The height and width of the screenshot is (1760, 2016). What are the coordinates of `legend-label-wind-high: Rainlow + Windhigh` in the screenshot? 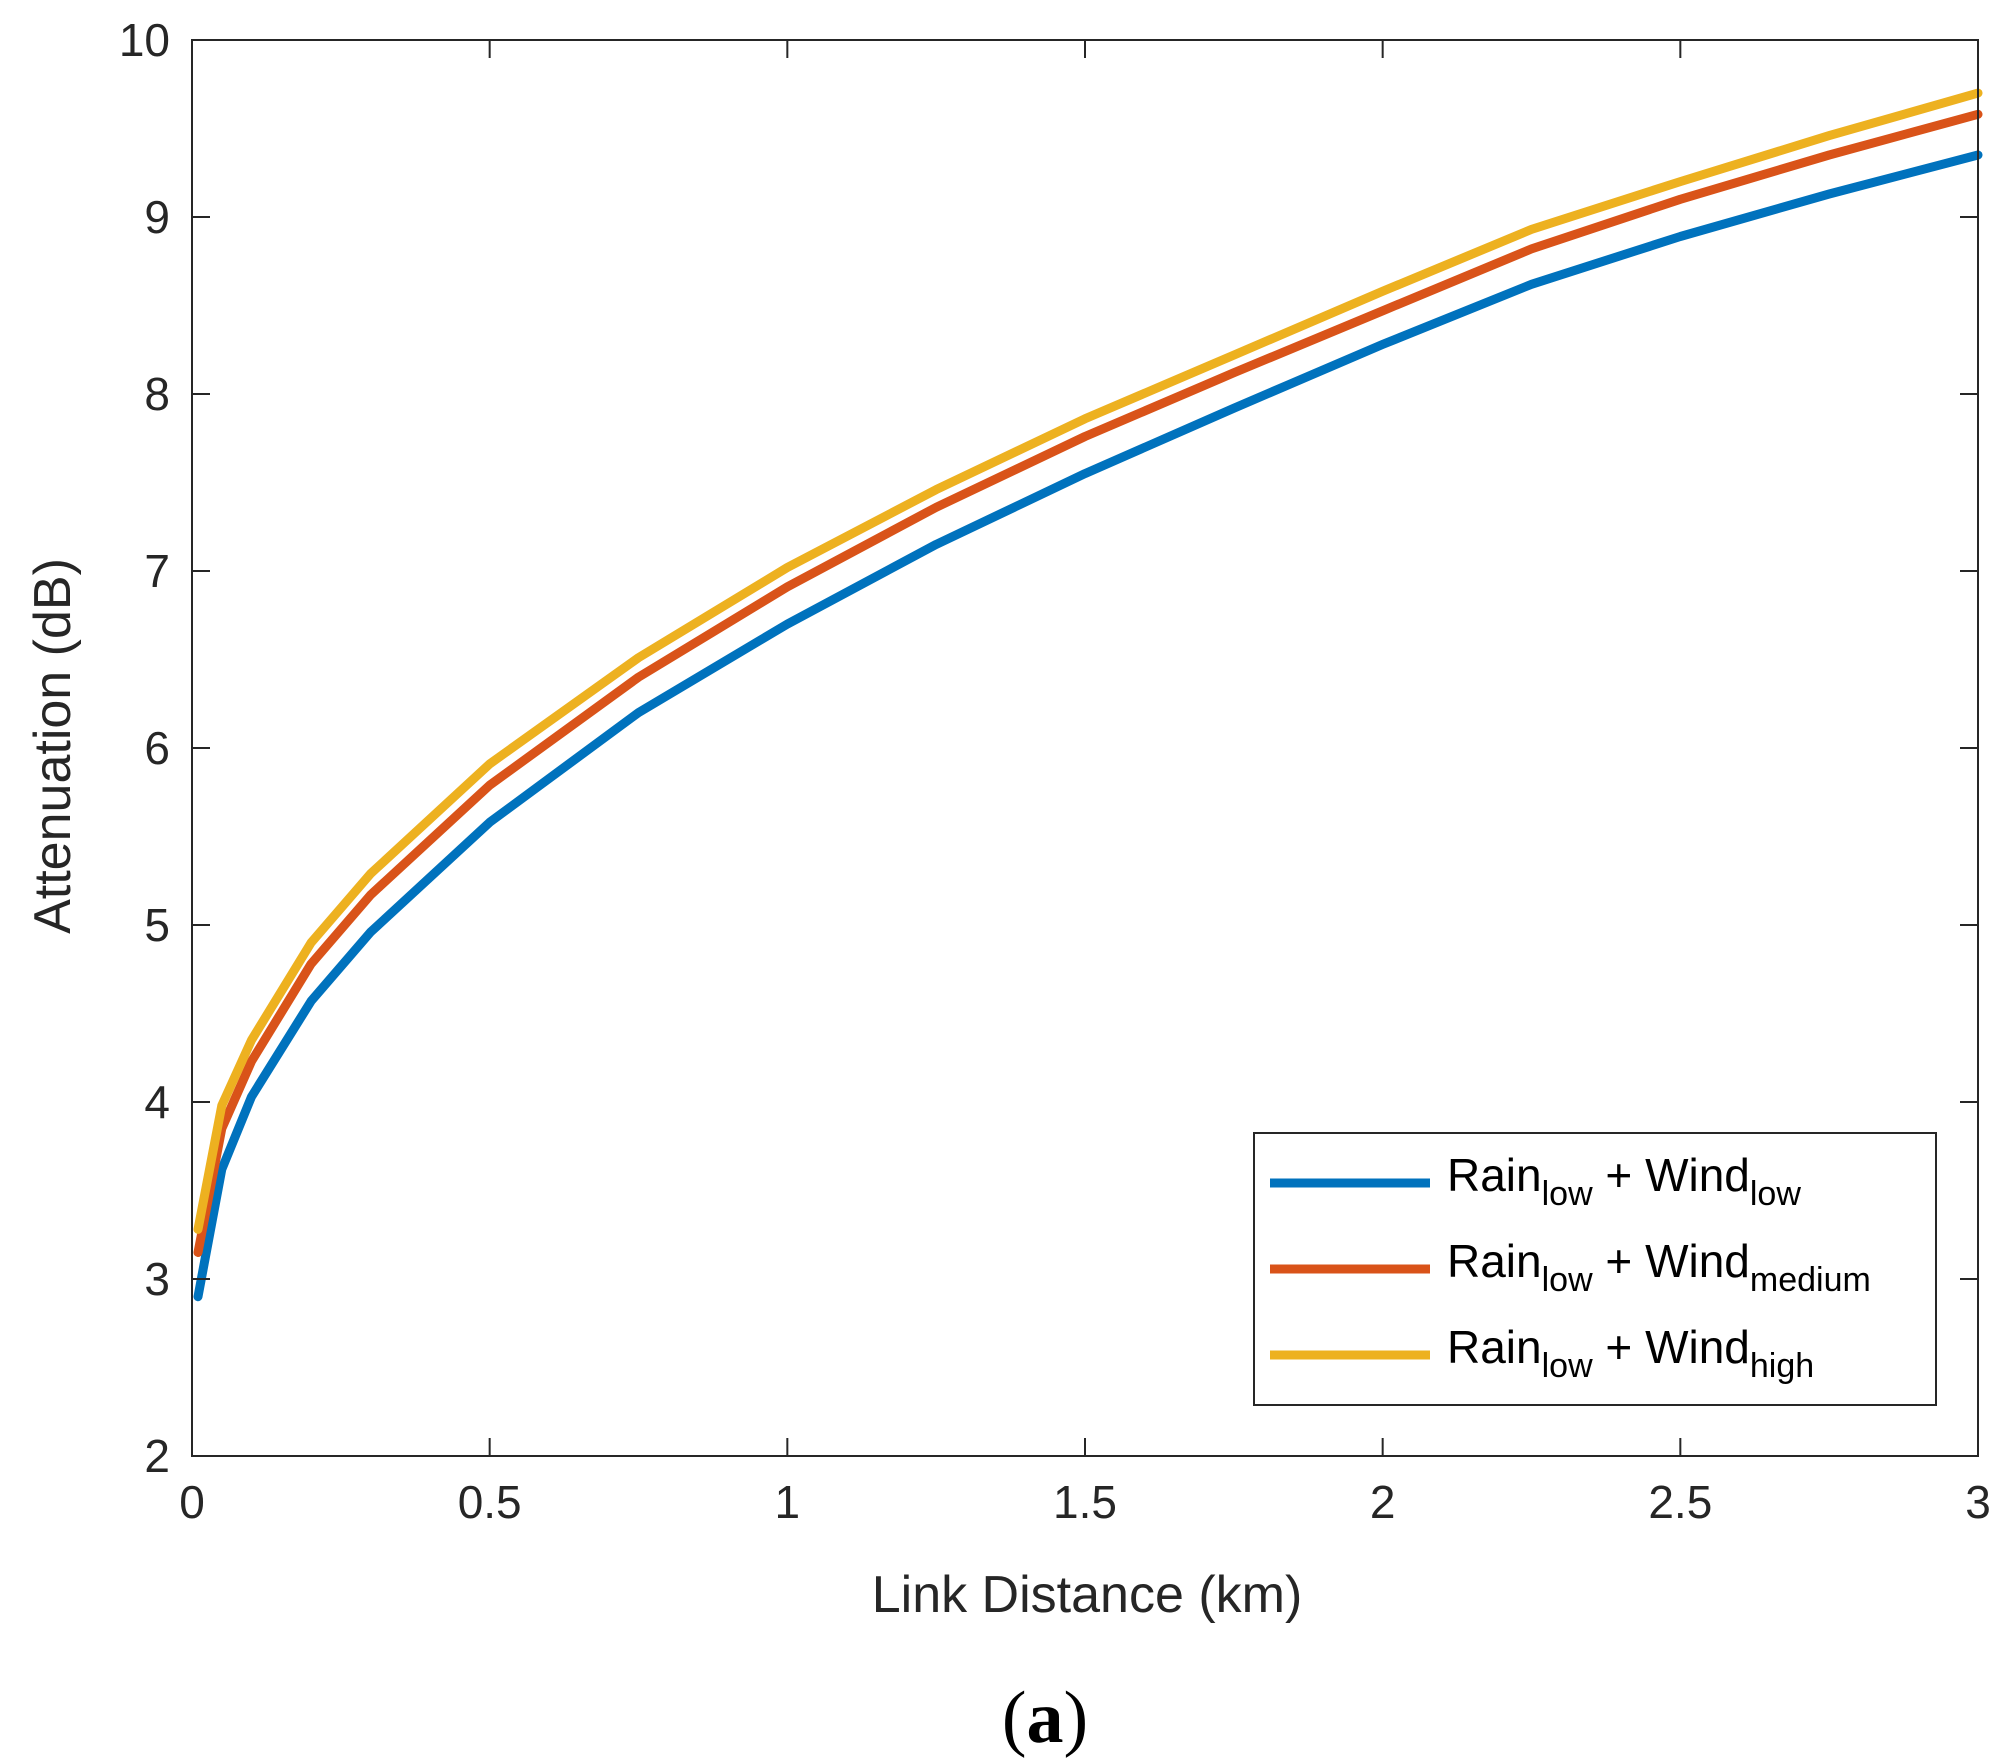 It's located at (1630, 1353).